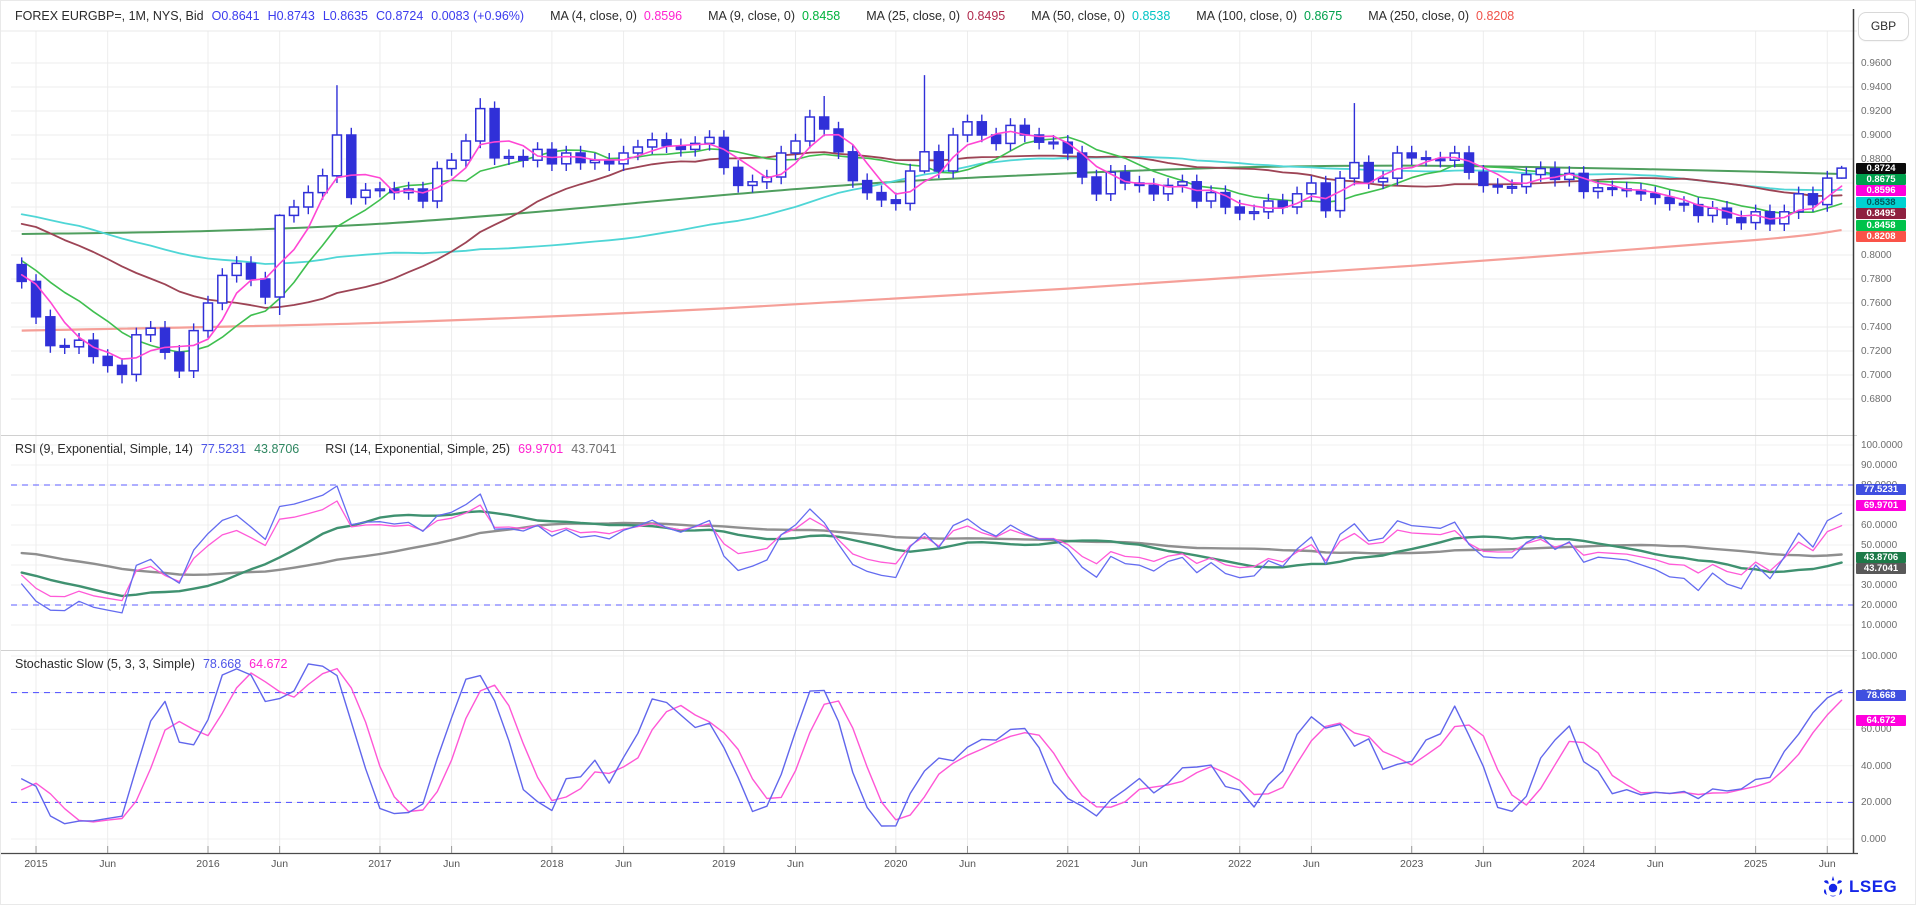  Describe the element at coordinates (1881, 214) in the screenshot. I see `price-badge: 0.8495` at that location.